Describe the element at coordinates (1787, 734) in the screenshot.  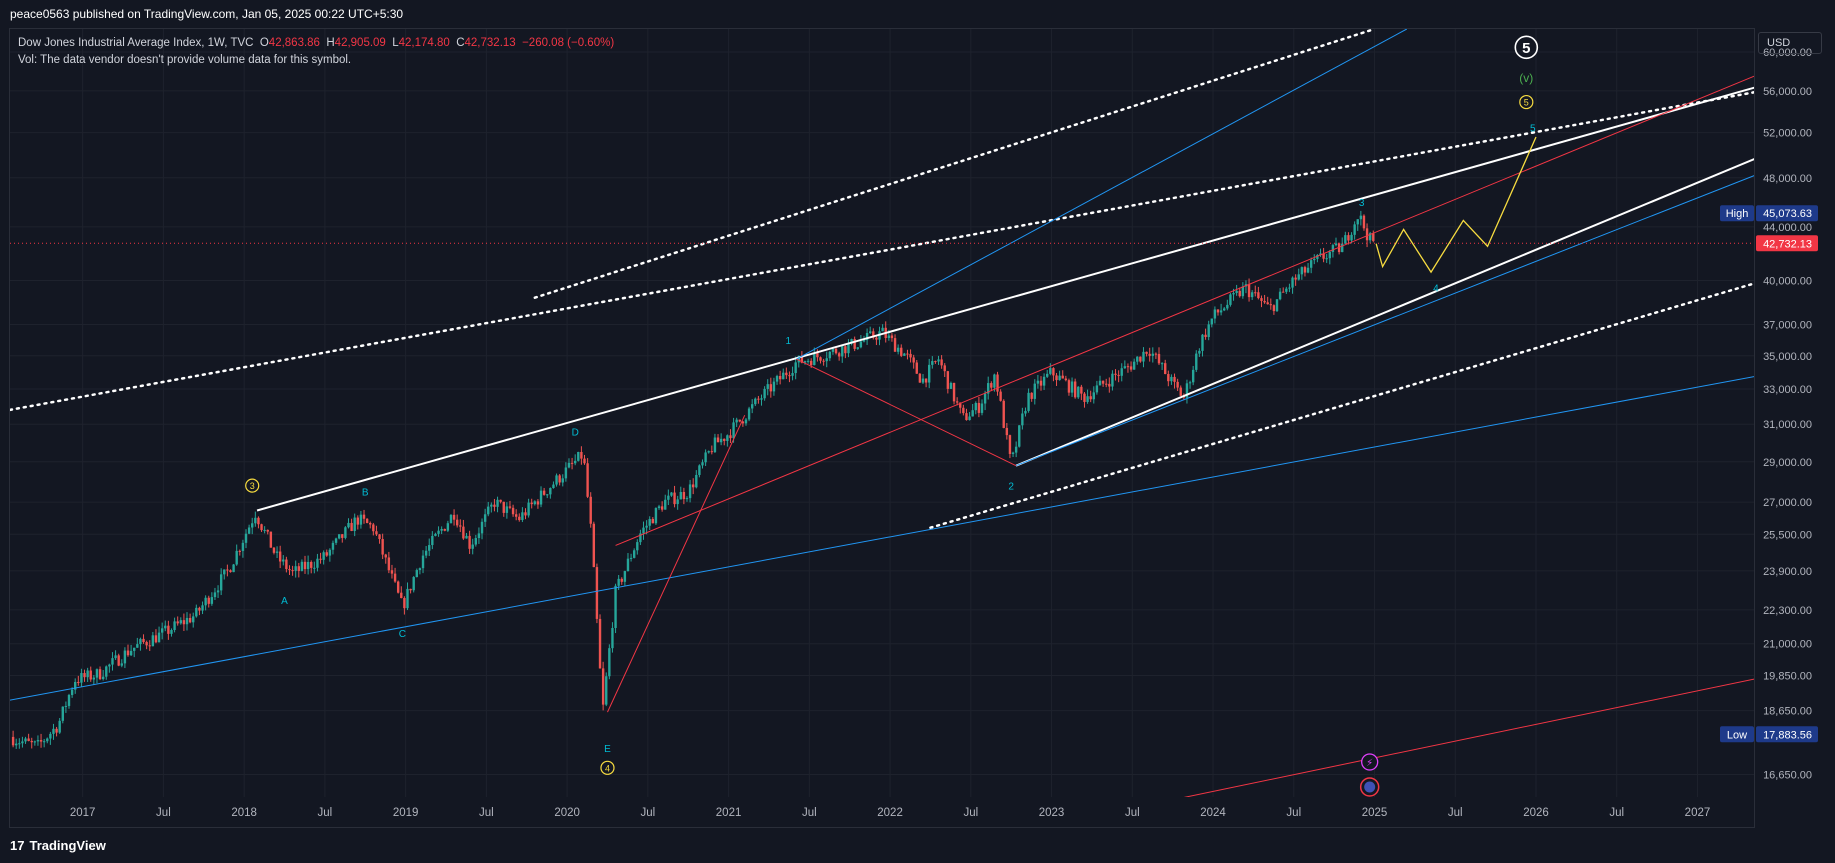
I see `low-price-badge-bg` at that location.